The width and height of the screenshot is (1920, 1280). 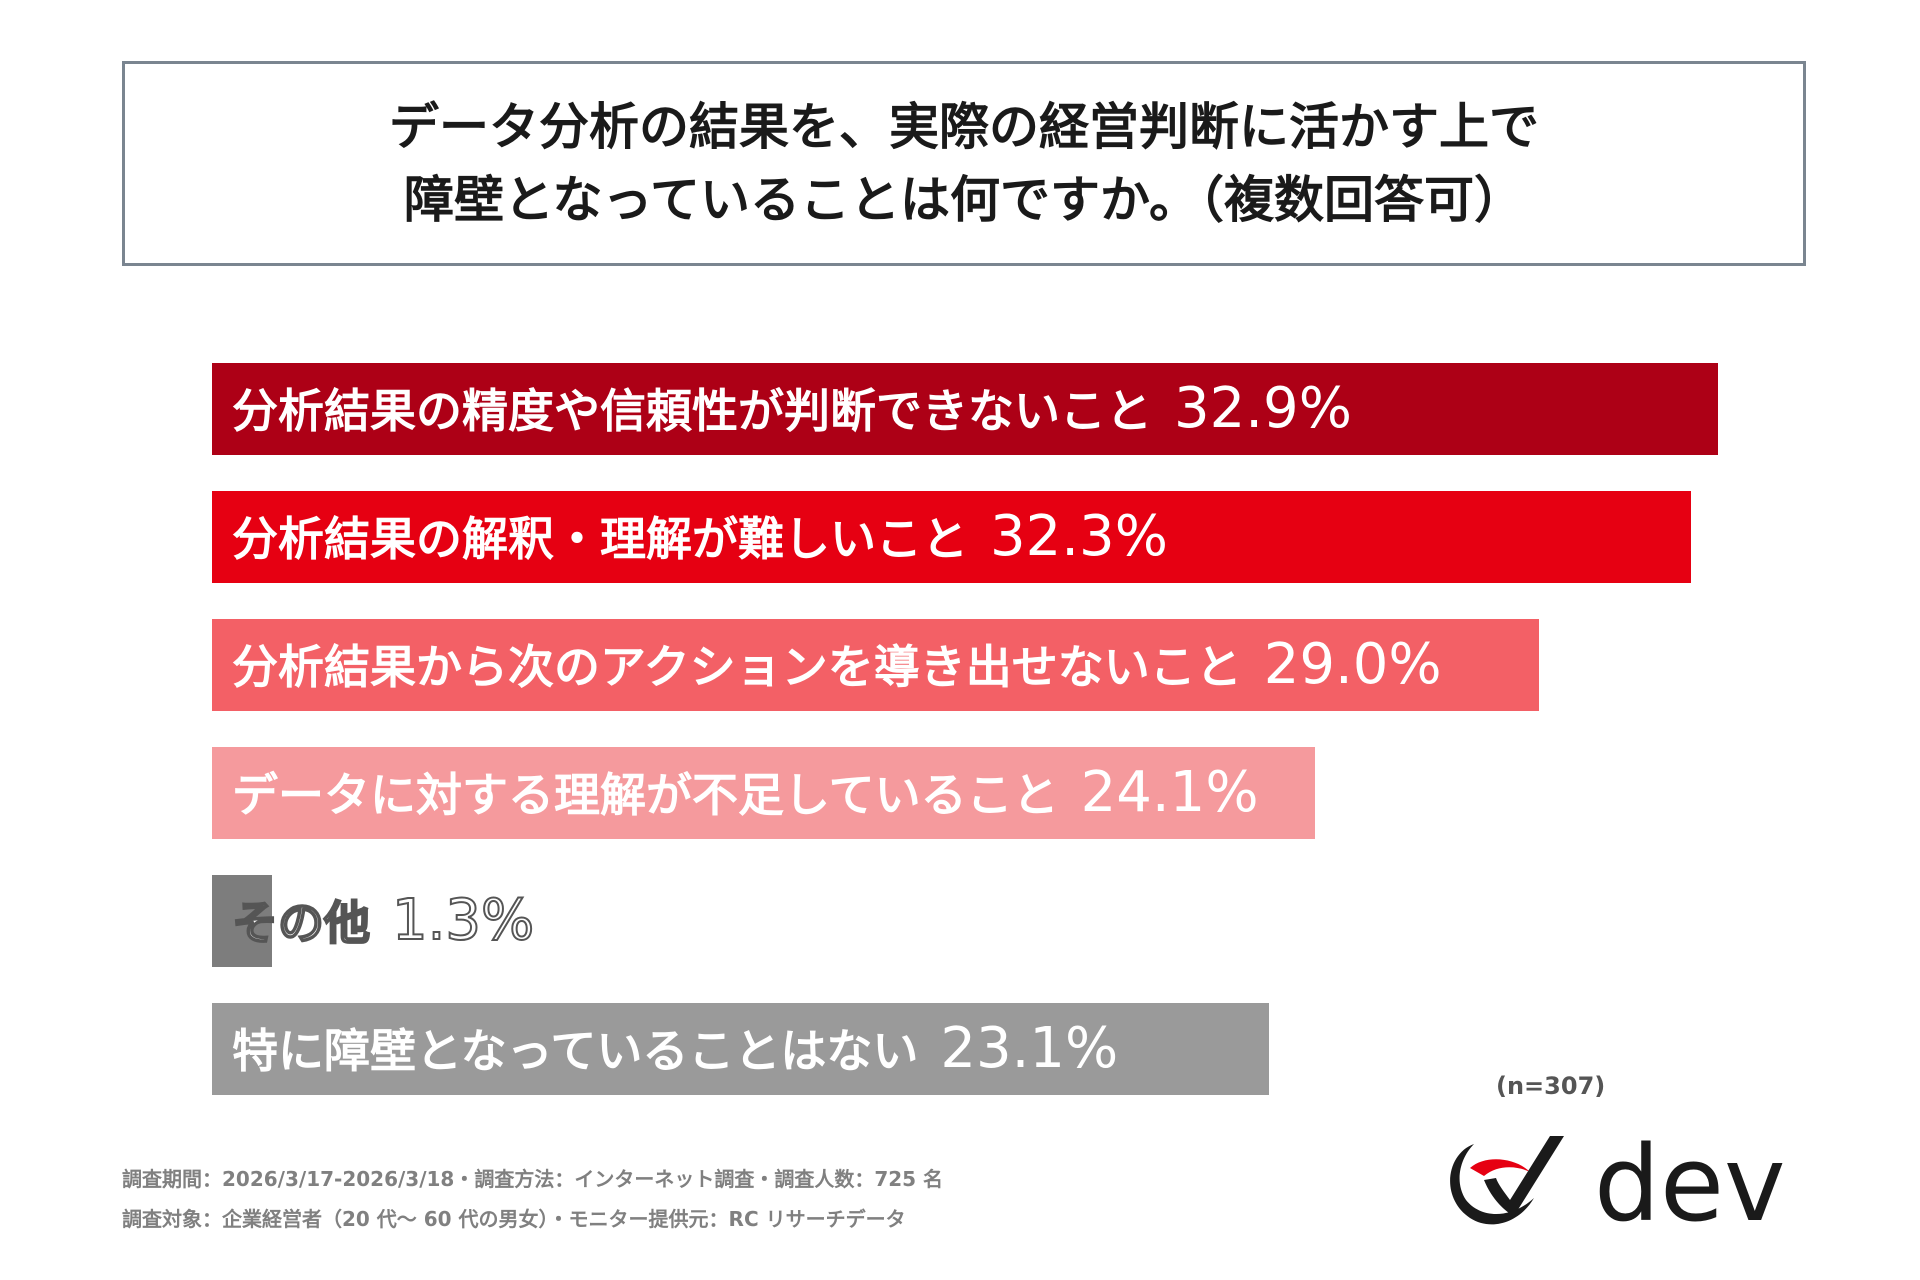 I want to click on bar-label-5: その他 1.3%, so click(x=383, y=921).